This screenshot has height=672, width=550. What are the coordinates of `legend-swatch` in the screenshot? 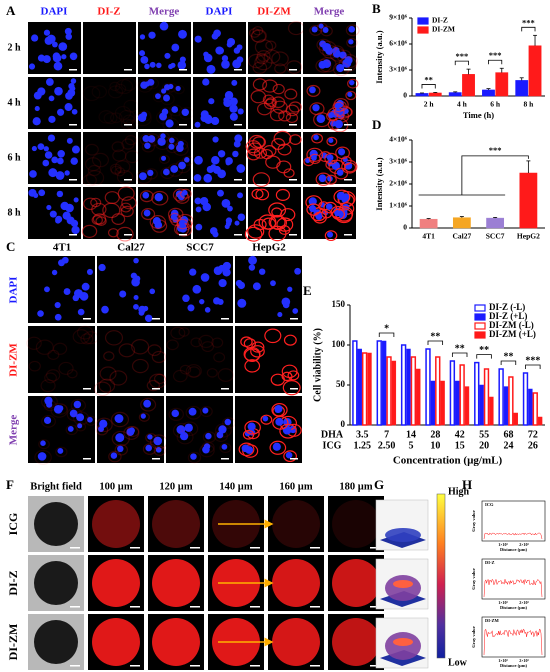 It's located at (423, 21).